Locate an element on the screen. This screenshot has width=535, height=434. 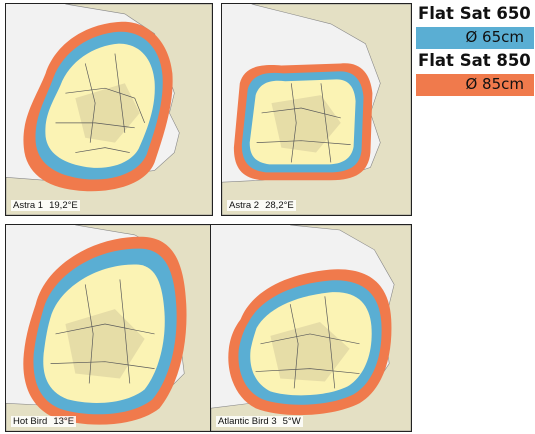
legend-swatch-85cm: Ø 85cm is located at coordinates (475, 85).